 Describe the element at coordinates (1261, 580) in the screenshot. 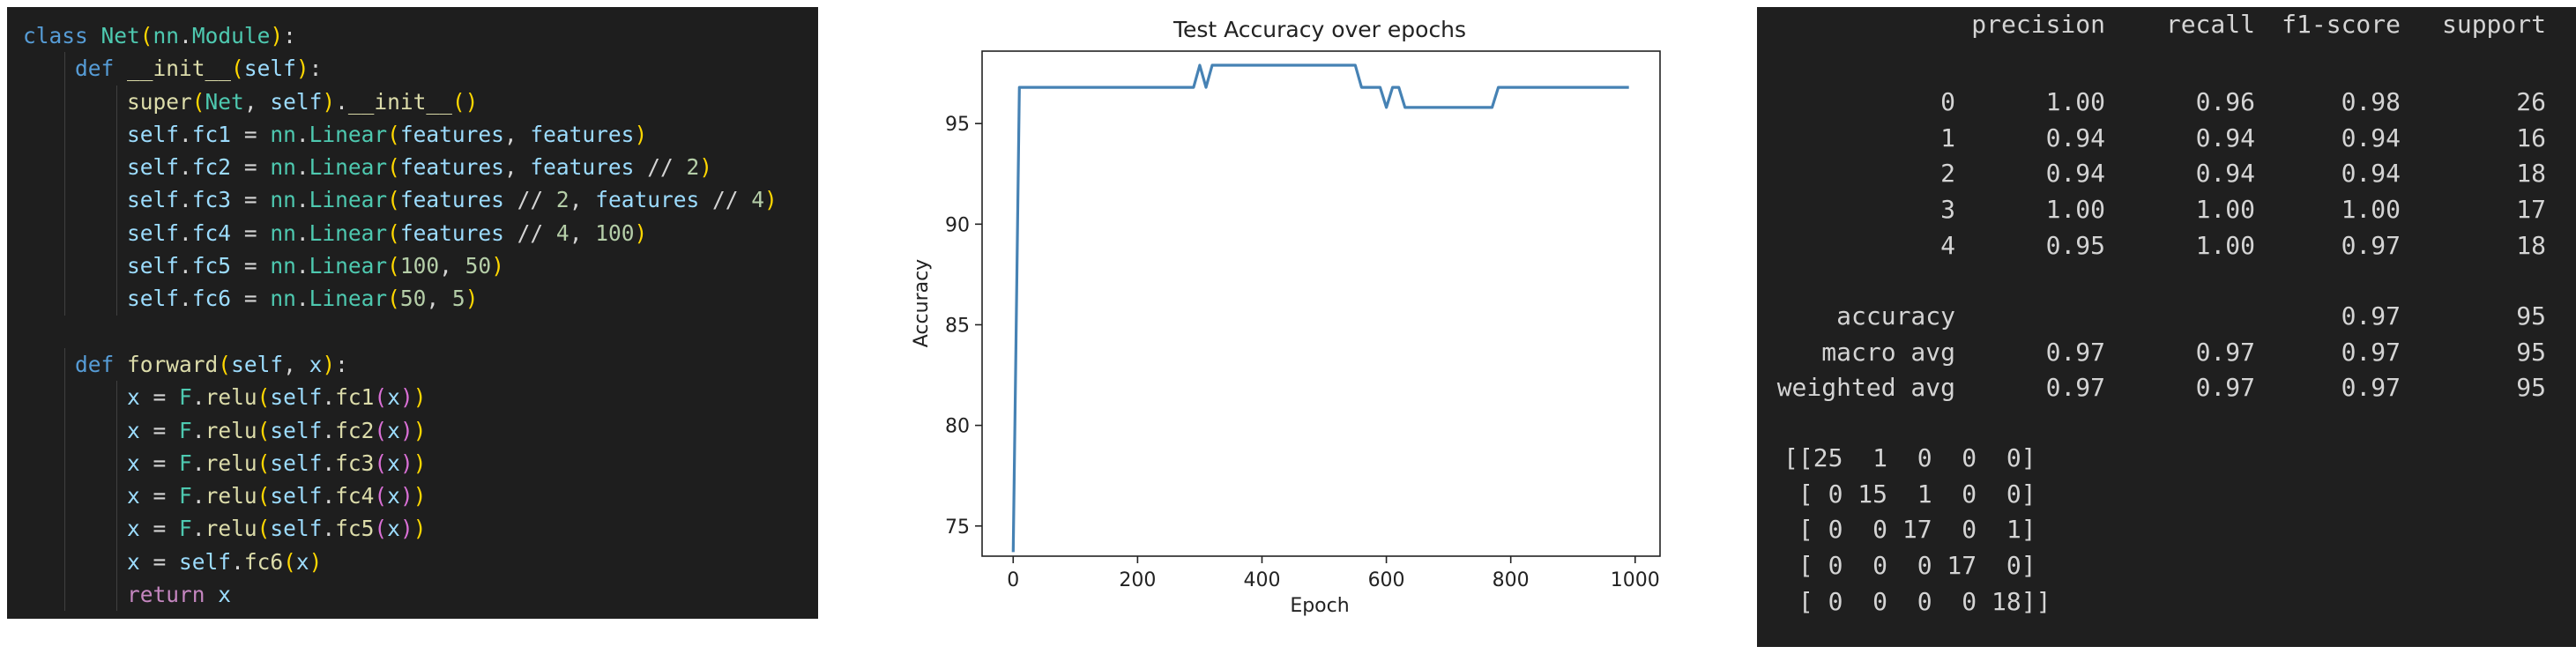

I see `x-tick-label: 400` at that location.